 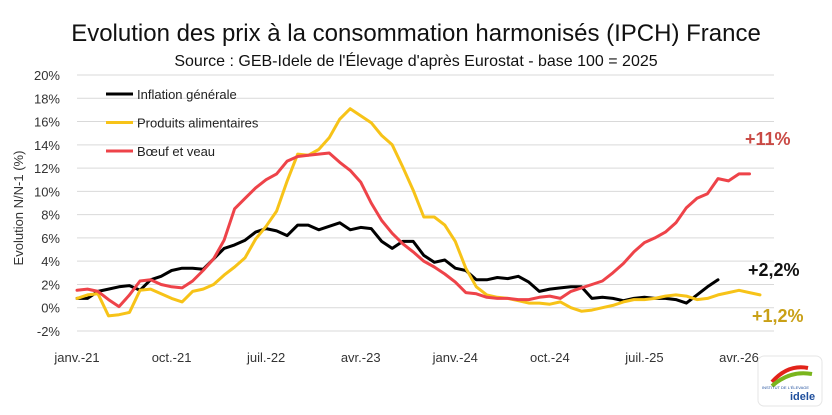 What do you see at coordinates (802, 397) in the screenshot?
I see `logo-text: idele` at bounding box center [802, 397].